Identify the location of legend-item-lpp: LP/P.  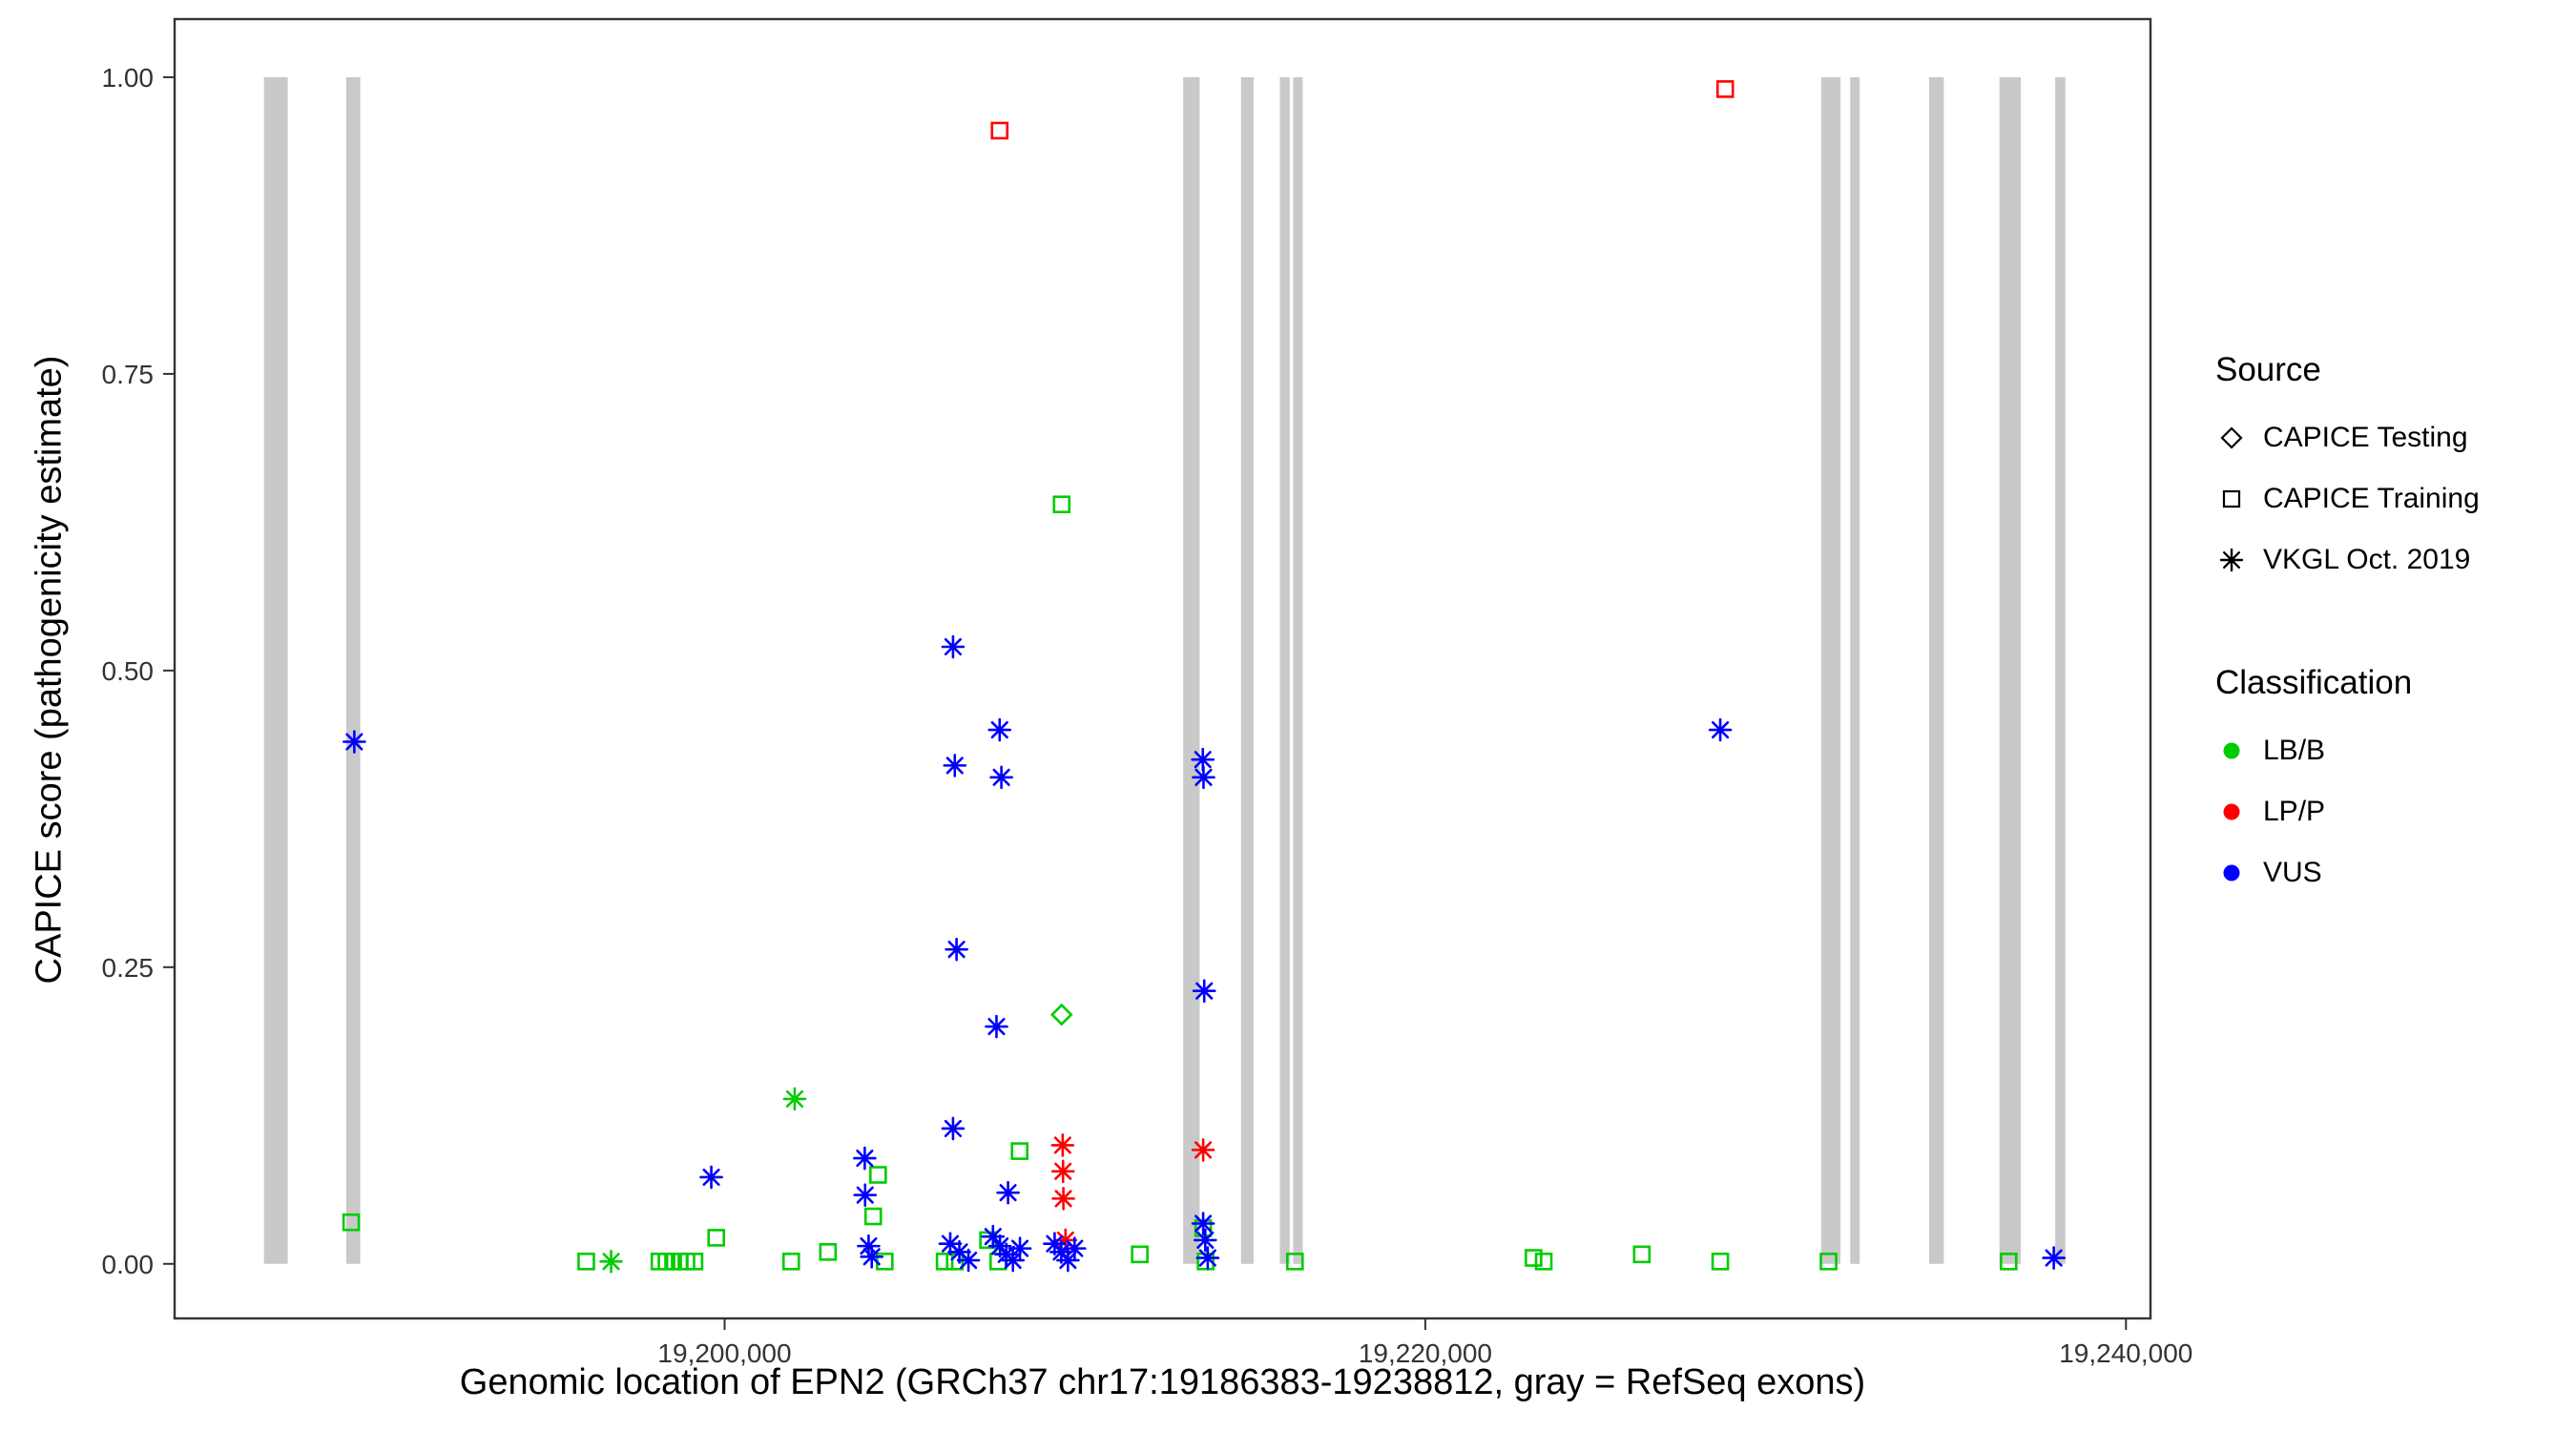
(2347, 812).